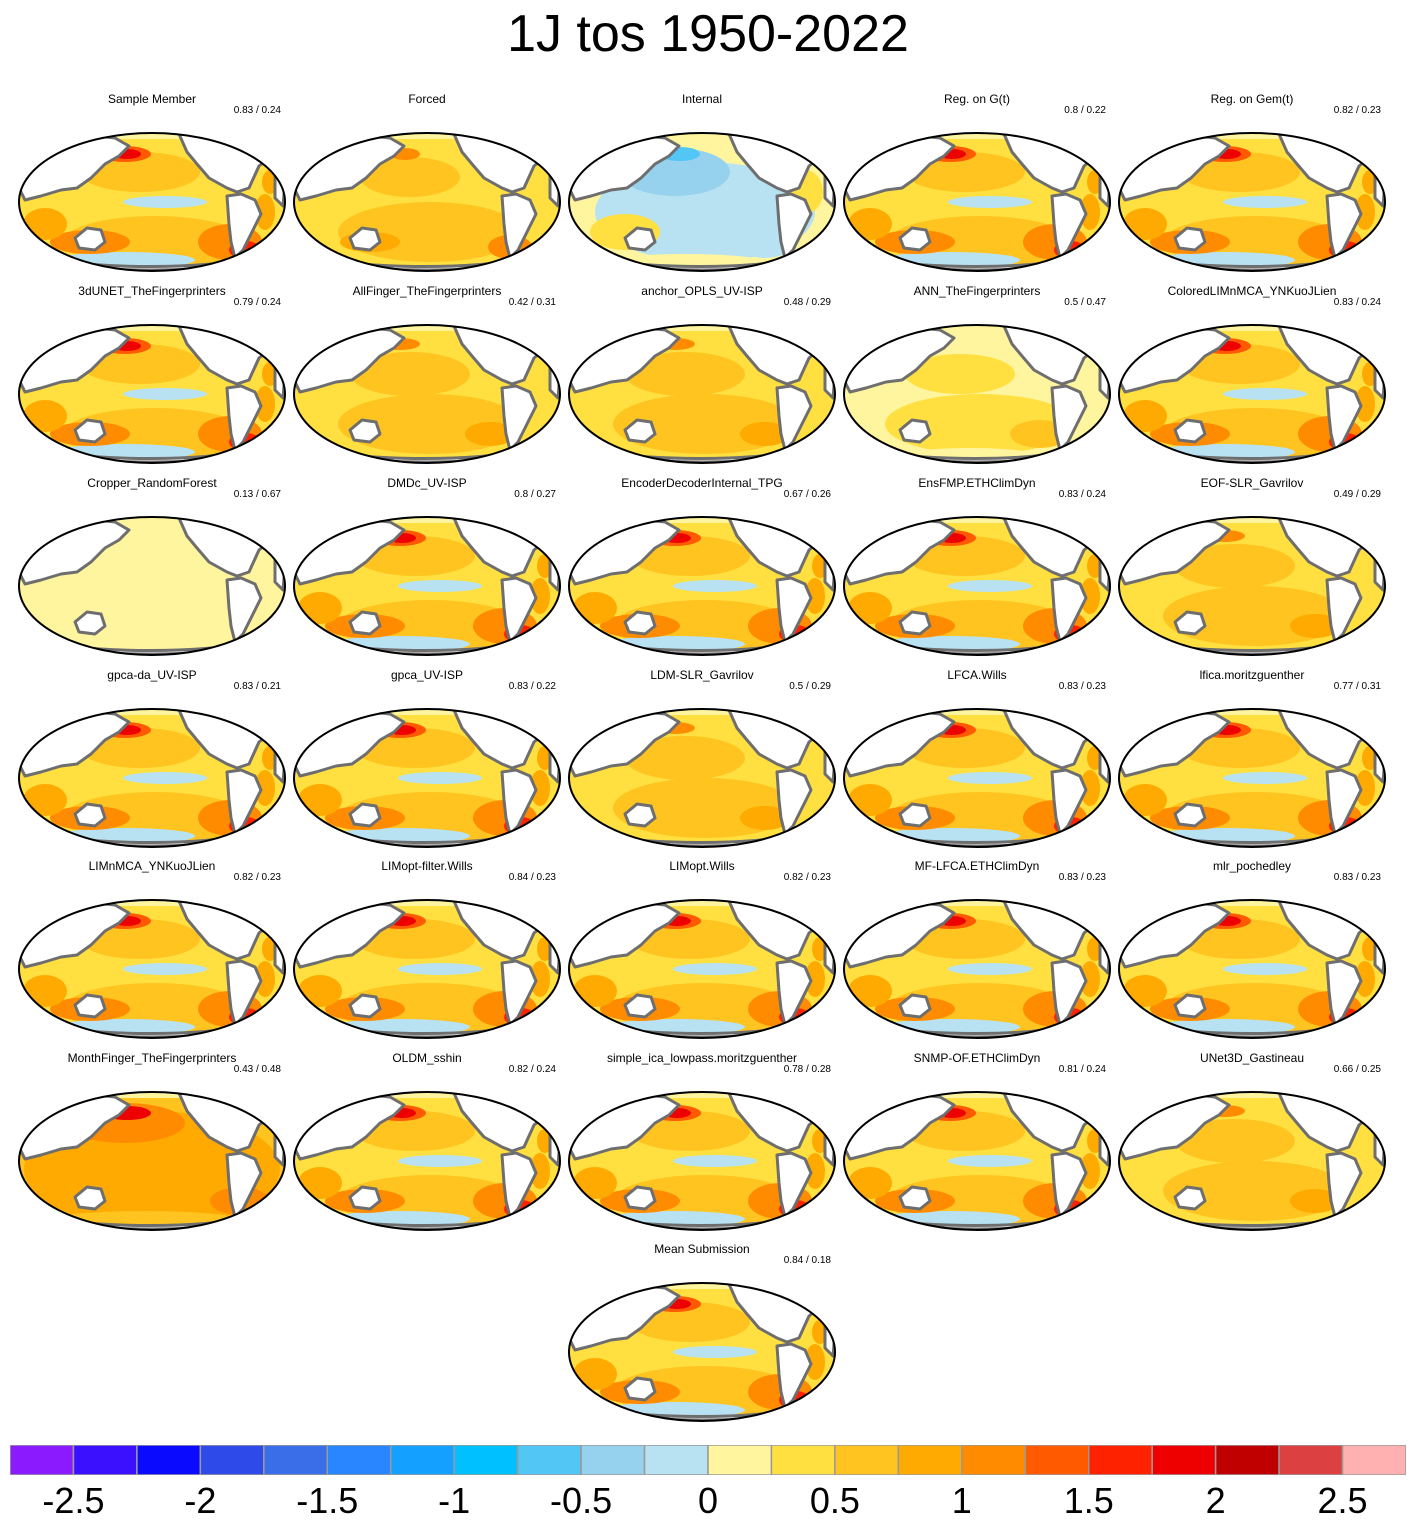  What do you see at coordinates (977, 182) in the screenshot?
I see `map-panel: Reg. on G(t) 0.8 / 0.22` at bounding box center [977, 182].